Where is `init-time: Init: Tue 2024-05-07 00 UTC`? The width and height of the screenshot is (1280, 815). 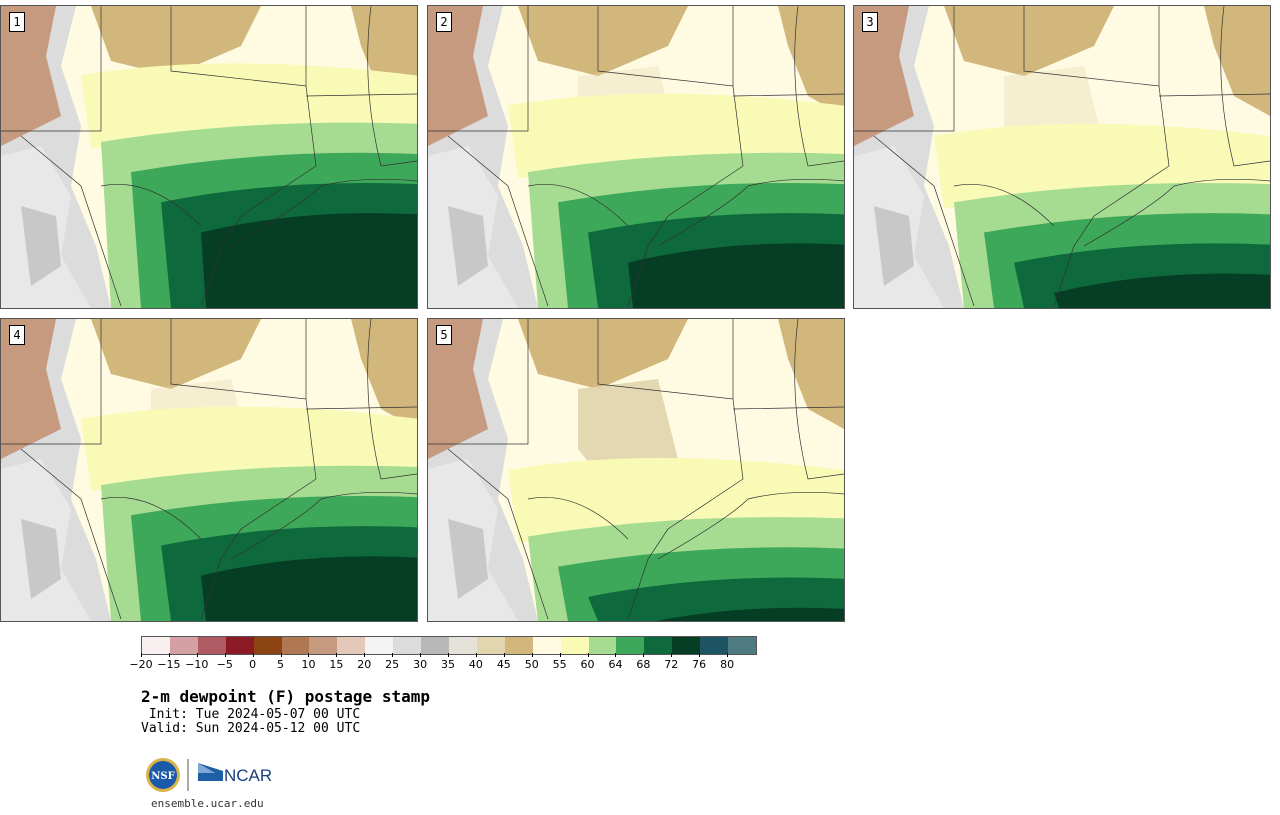
init-time: Init: Tue 2024-05-07 00 UTC is located at coordinates (251, 714).